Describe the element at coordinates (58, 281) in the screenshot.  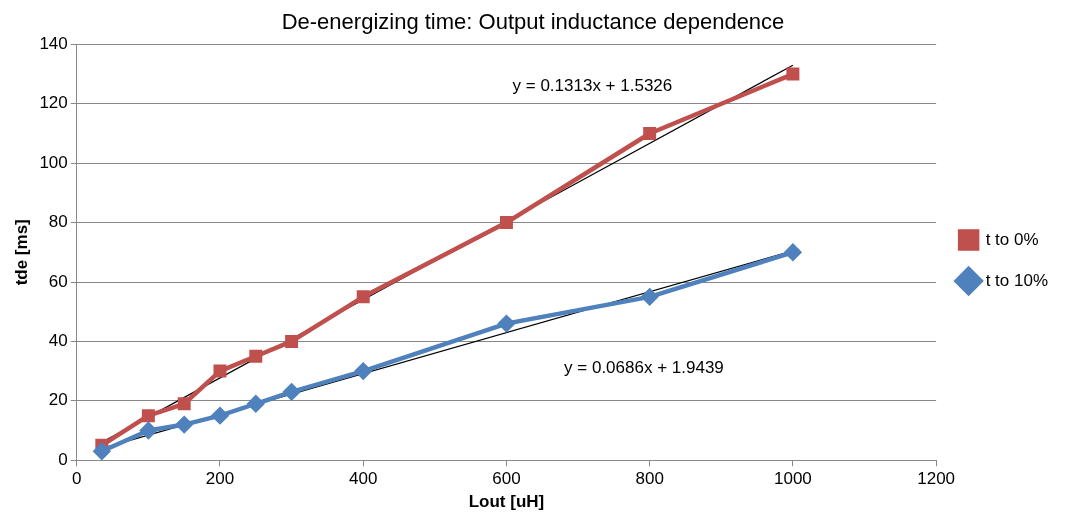
I see `y-tick-label: 60` at that location.